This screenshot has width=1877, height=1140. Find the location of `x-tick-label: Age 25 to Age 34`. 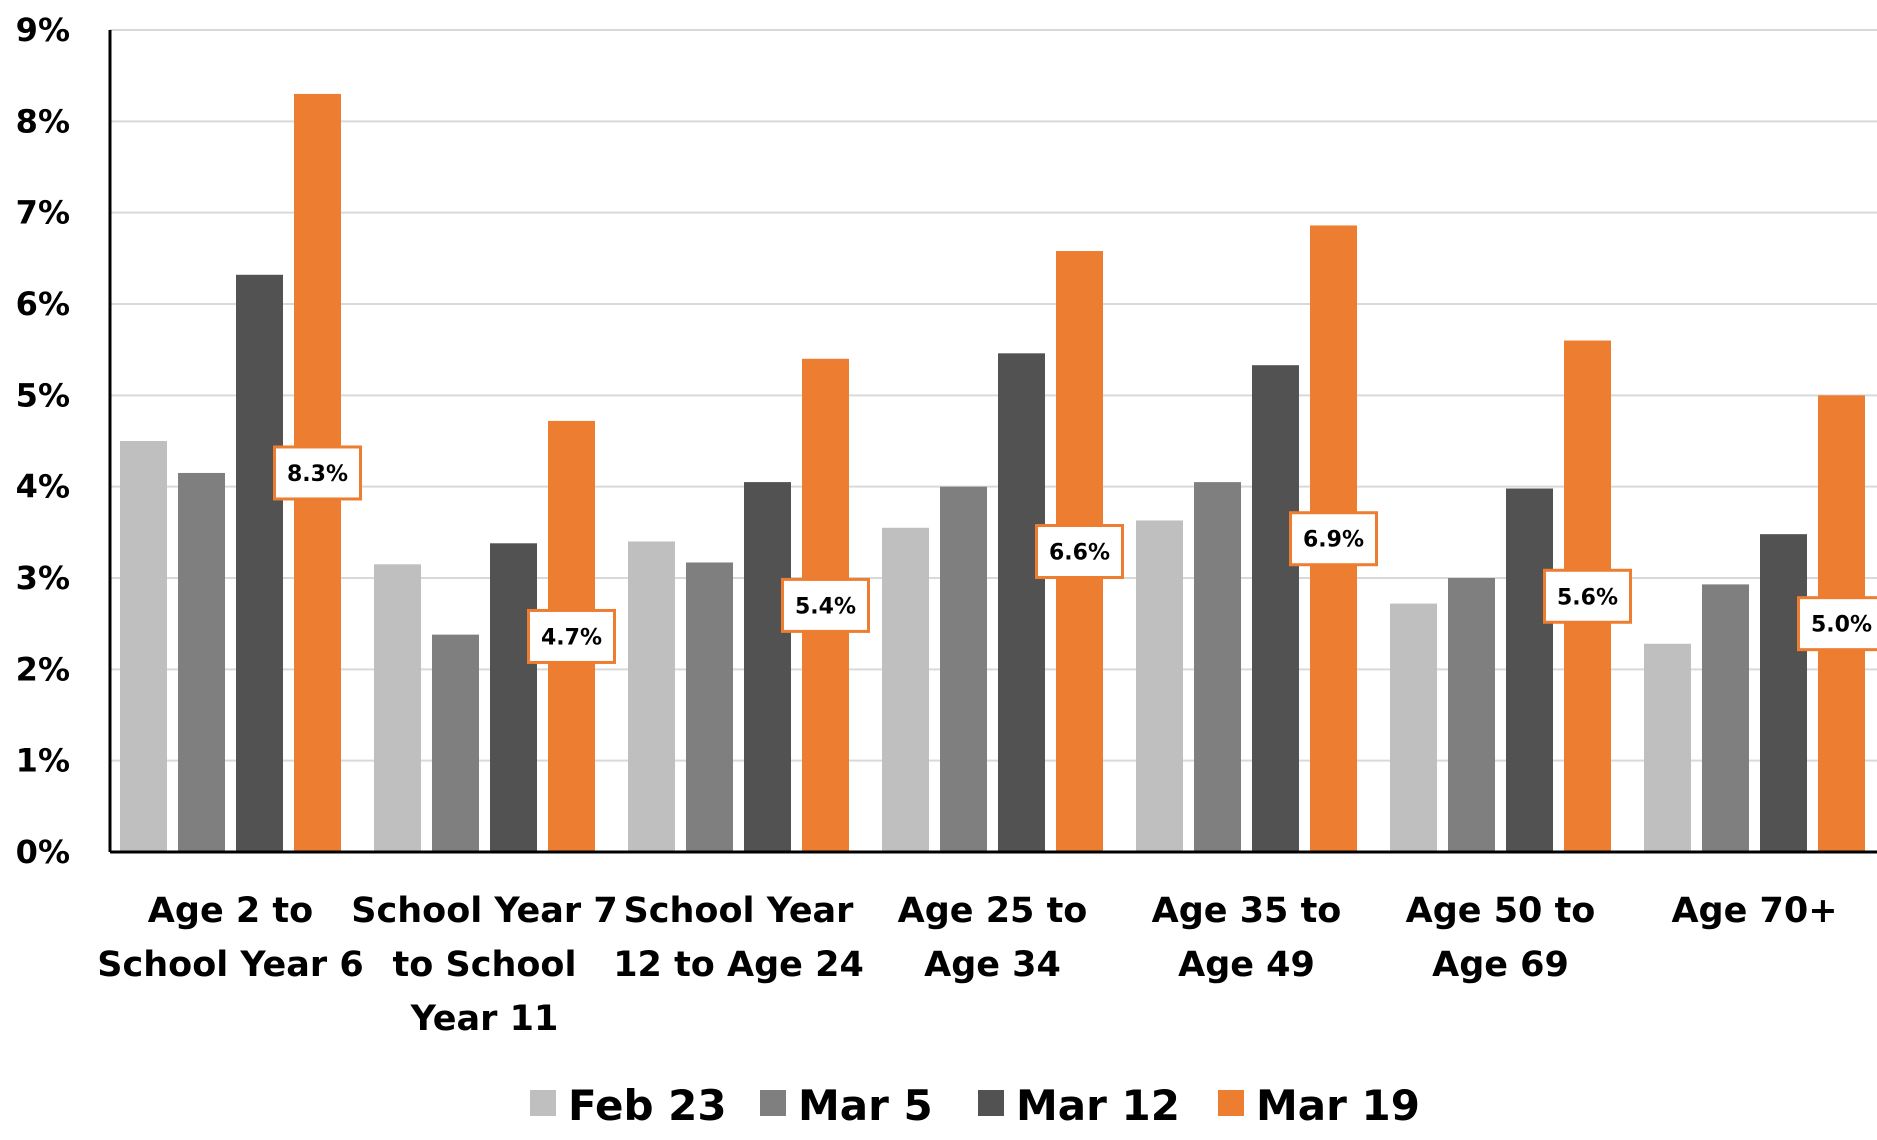

x-tick-label: Age 25 to Age 34 is located at coordinates (993, 938).